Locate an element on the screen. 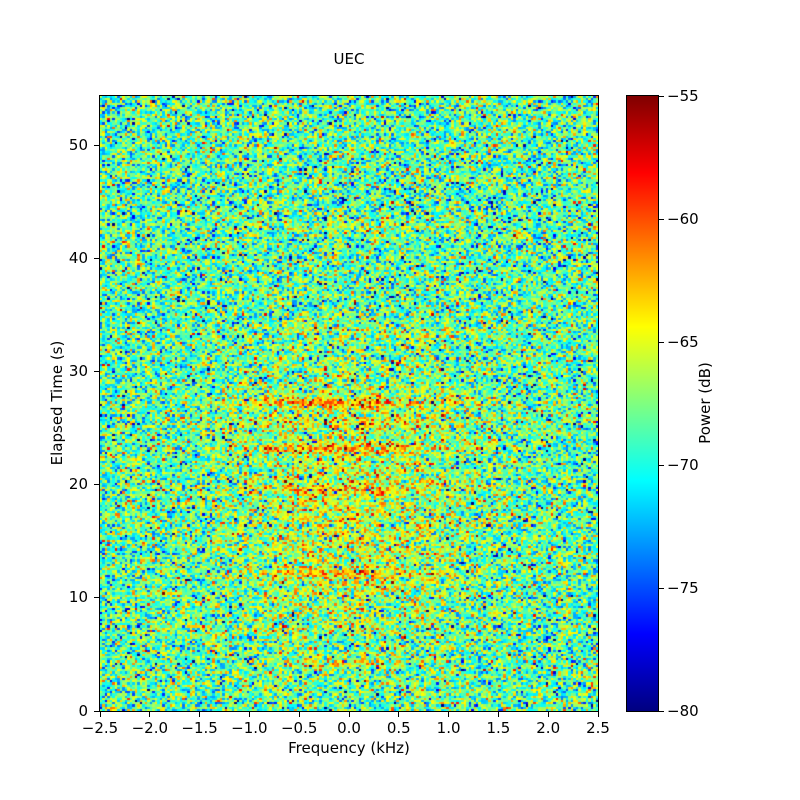 Image resolution: width=800 pixels, height=800 pixels. x-tick-label: −1.0 is located at coordinates (249, 728).